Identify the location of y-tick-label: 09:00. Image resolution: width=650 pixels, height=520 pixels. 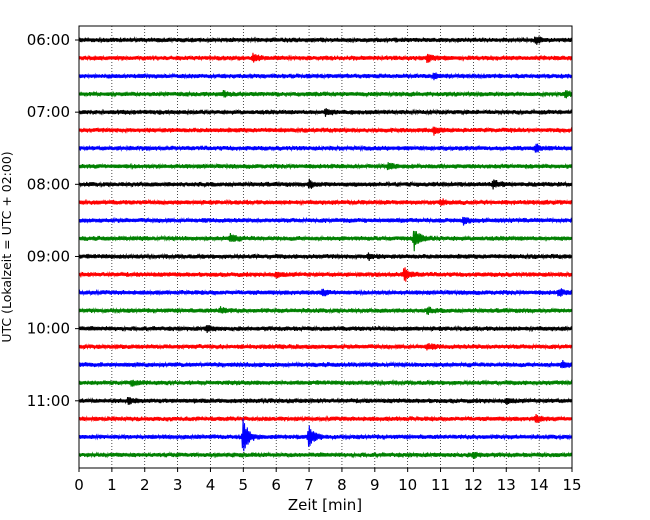
(48, 256).